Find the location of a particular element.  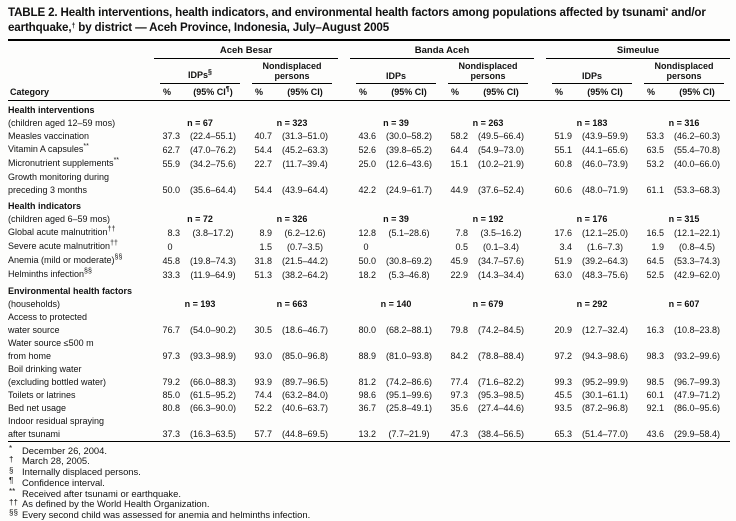

nondisplaced-label: Nondisplaced persons is located at coordinates (684, 71).